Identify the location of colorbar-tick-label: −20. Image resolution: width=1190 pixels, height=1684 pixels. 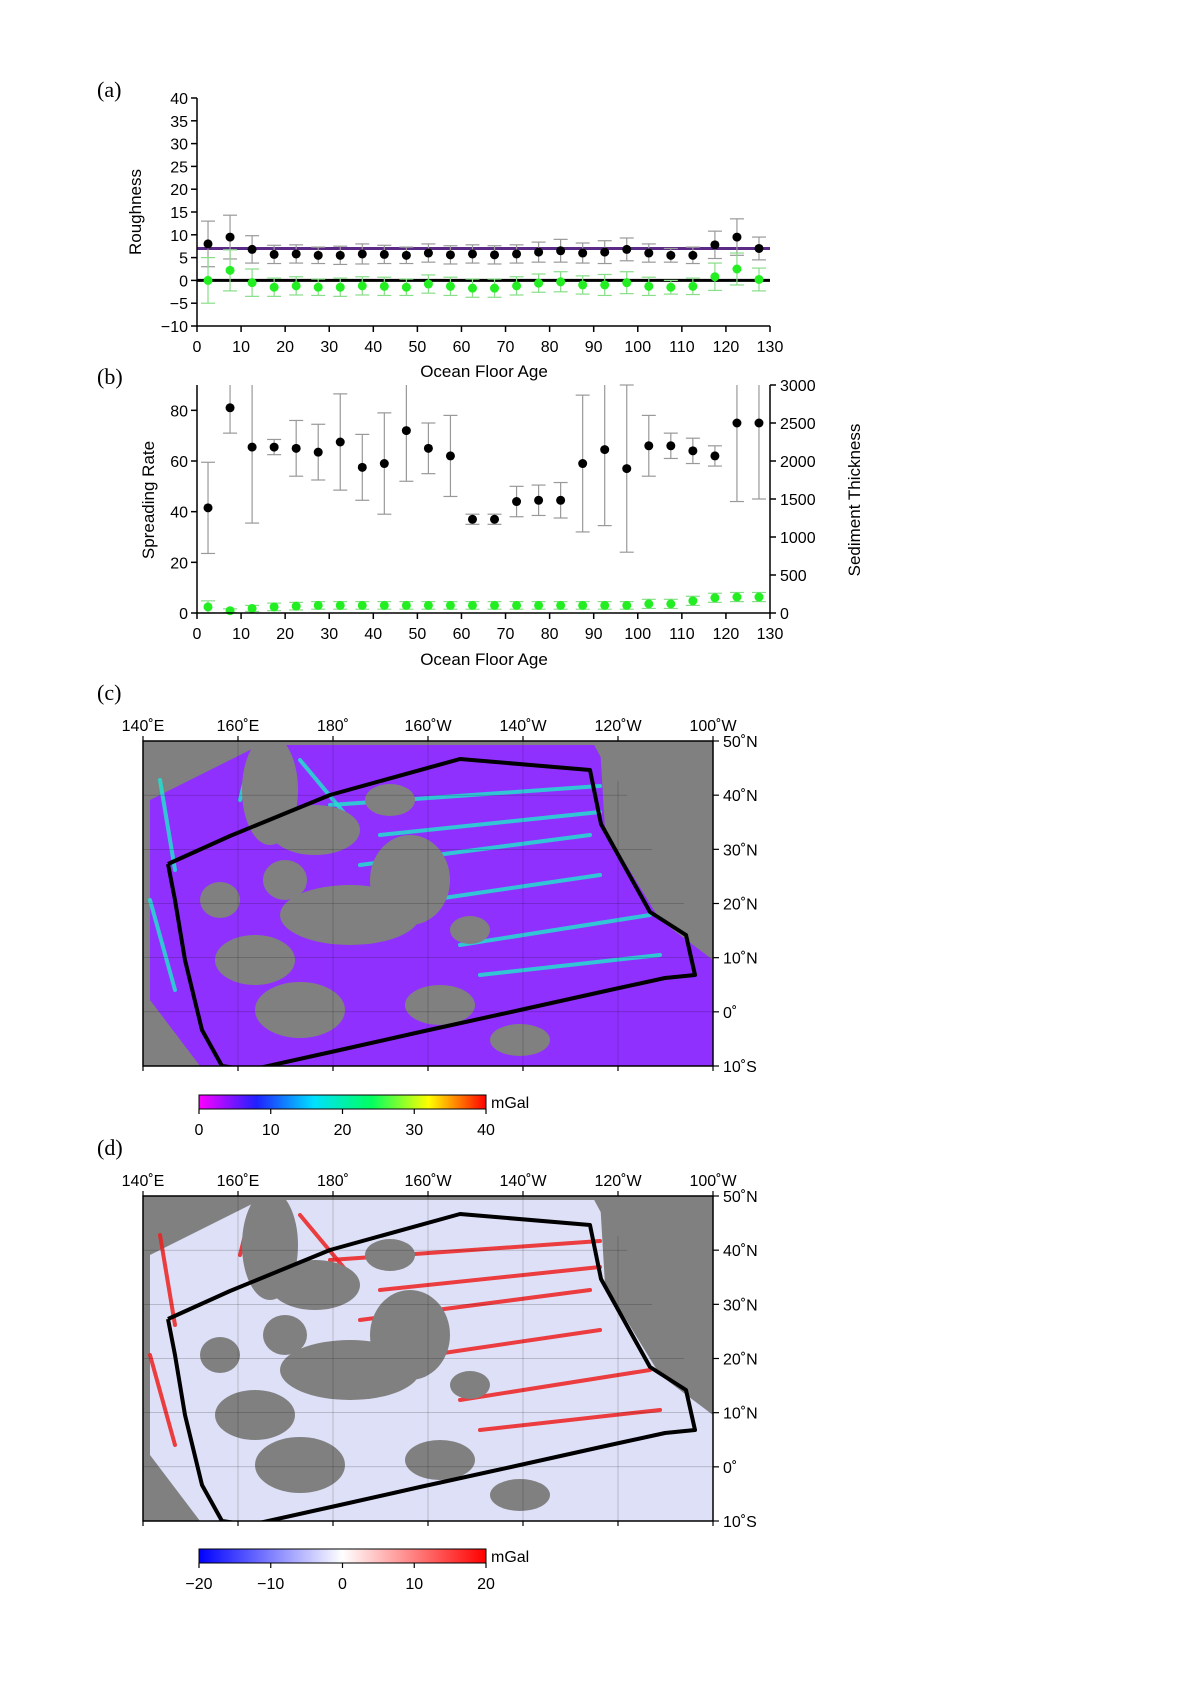
(198, 1584).